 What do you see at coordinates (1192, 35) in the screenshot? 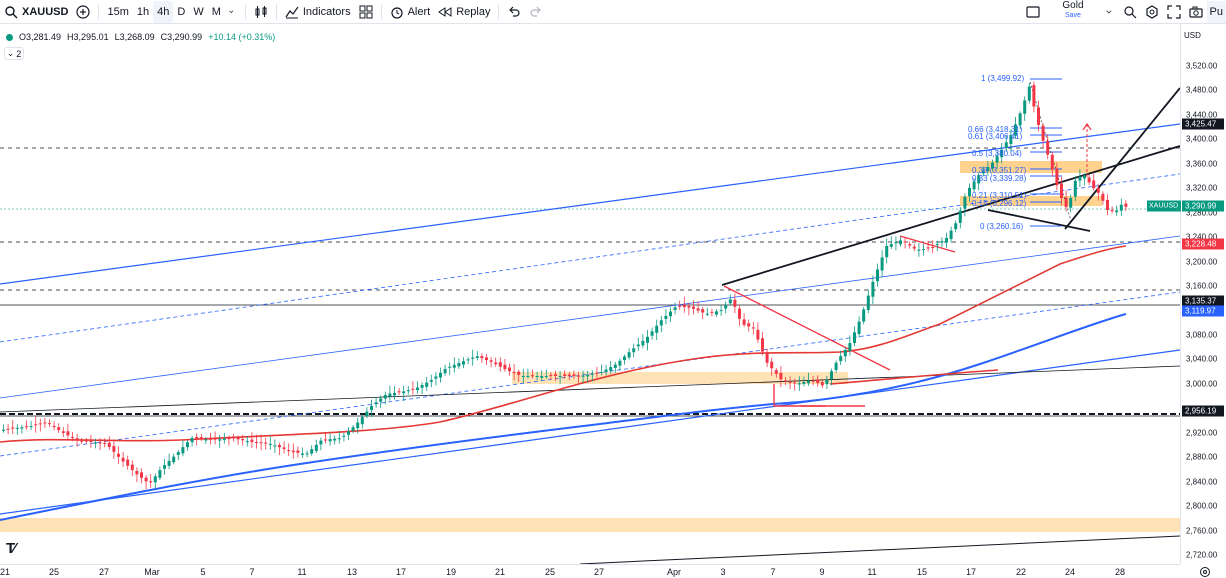
I see `currency-label: USD` at bounding box center [1192, 35].